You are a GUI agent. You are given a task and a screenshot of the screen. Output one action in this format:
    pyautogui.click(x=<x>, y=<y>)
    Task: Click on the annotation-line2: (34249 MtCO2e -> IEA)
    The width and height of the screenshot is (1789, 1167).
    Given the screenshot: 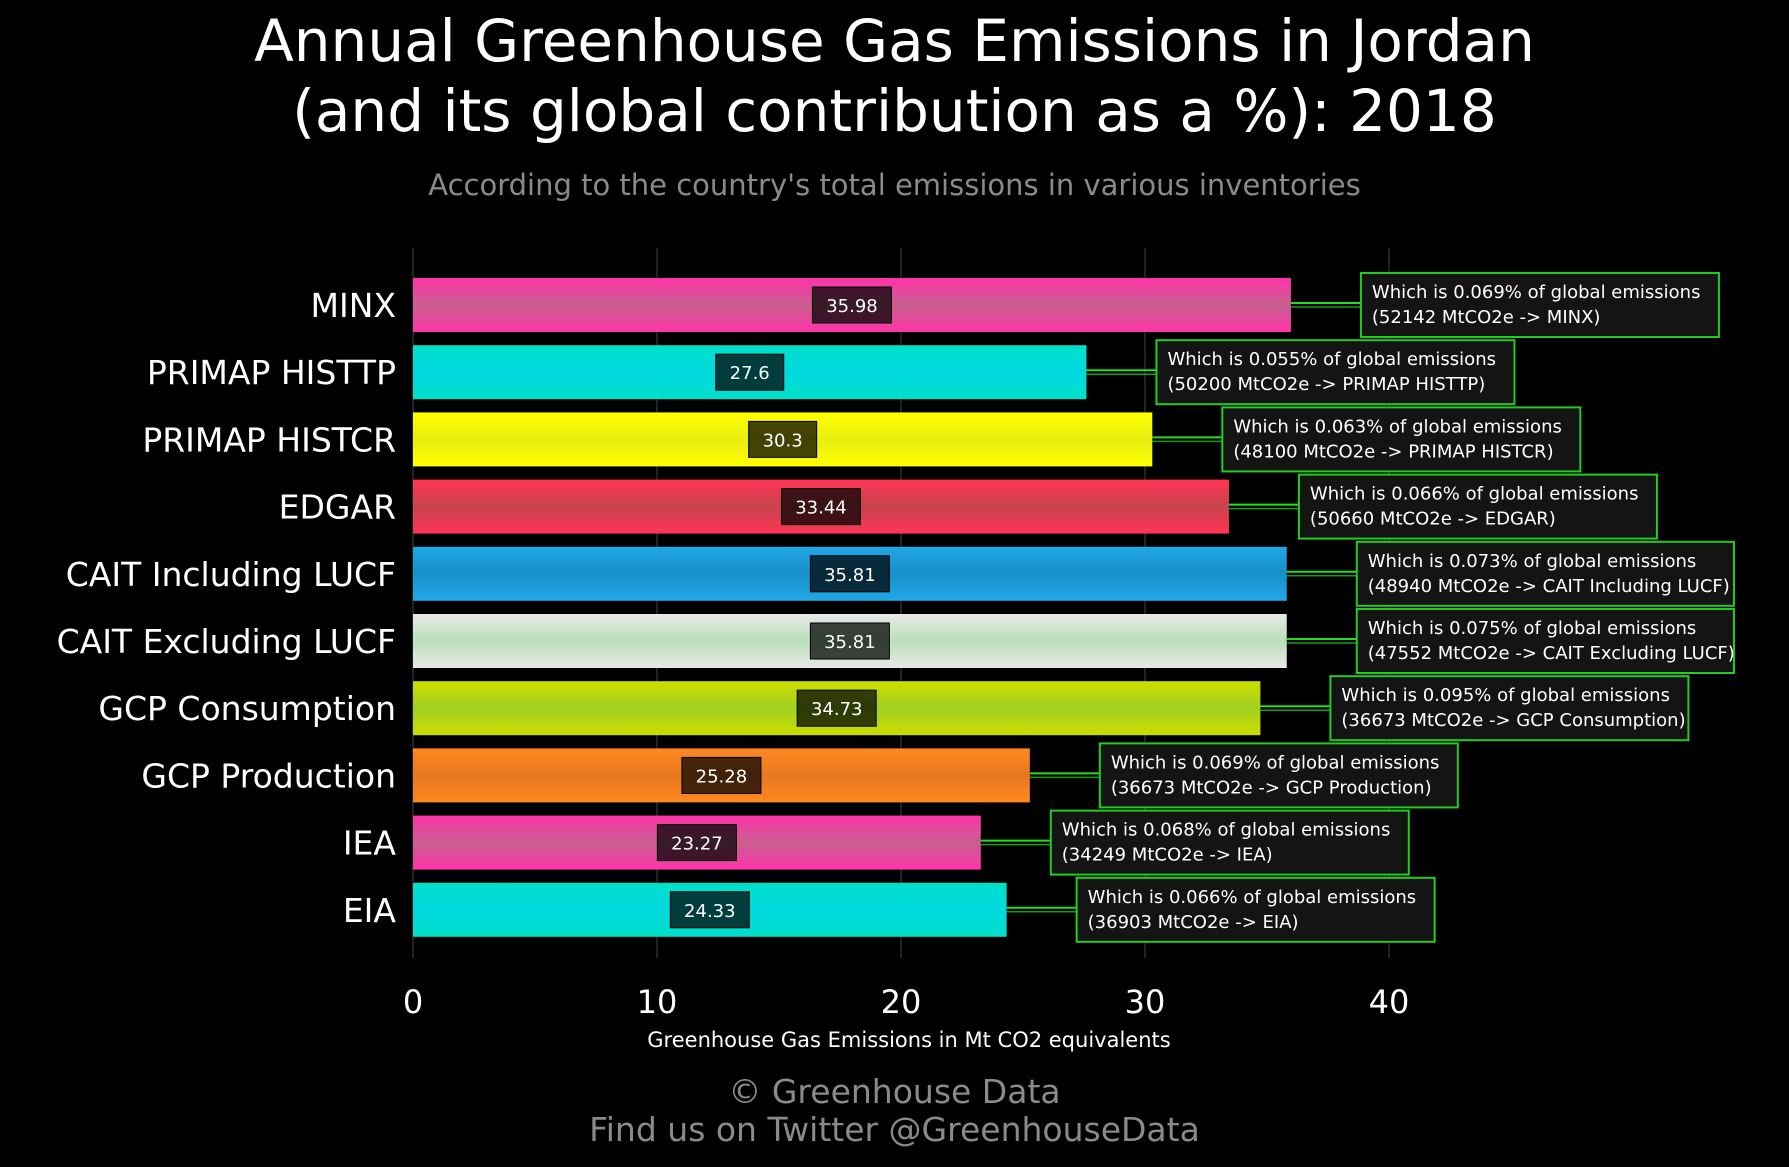 What is the action you would take?
    pyautogui.click(x=1167, y=855)
    